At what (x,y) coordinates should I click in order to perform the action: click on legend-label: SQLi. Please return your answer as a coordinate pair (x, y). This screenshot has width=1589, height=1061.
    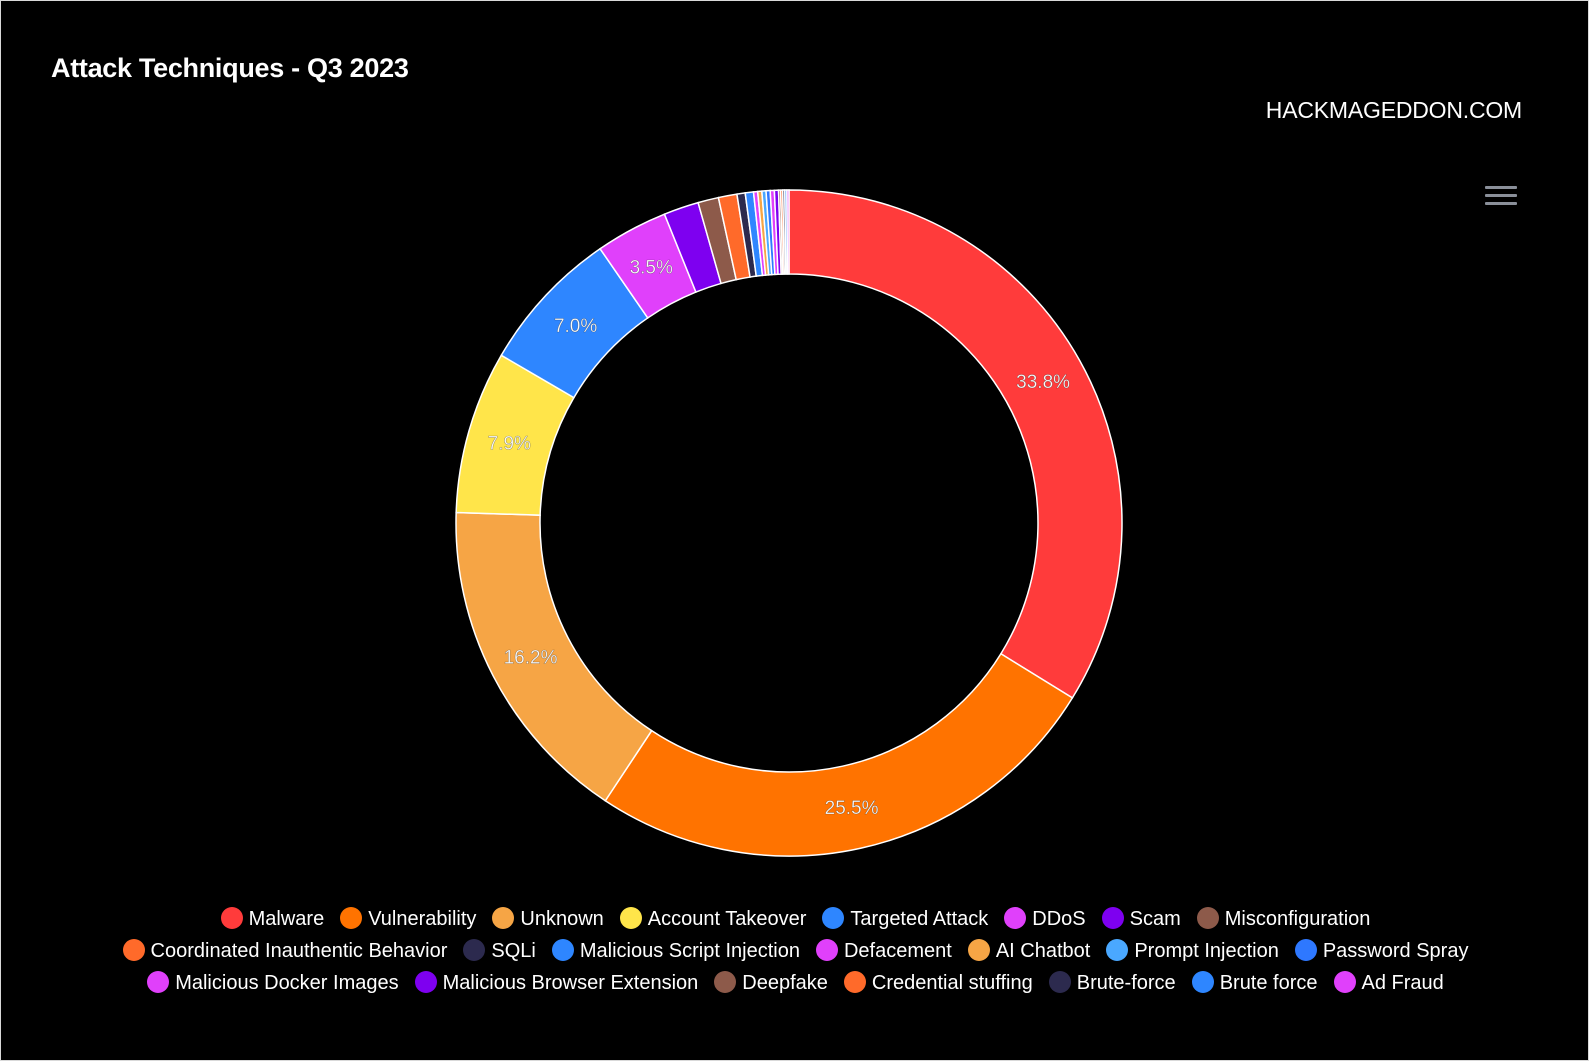
    Looking at the image, I should click on (513, 951).